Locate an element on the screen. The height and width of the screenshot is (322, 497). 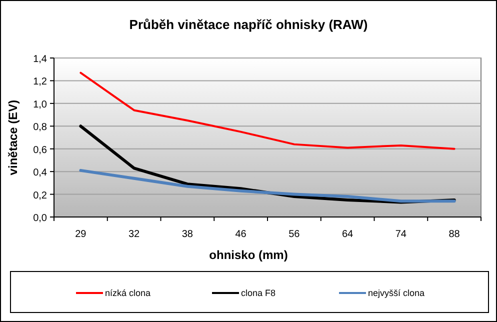
y-axis-title: vinětace (EV) is located at coordinates (13, 138).